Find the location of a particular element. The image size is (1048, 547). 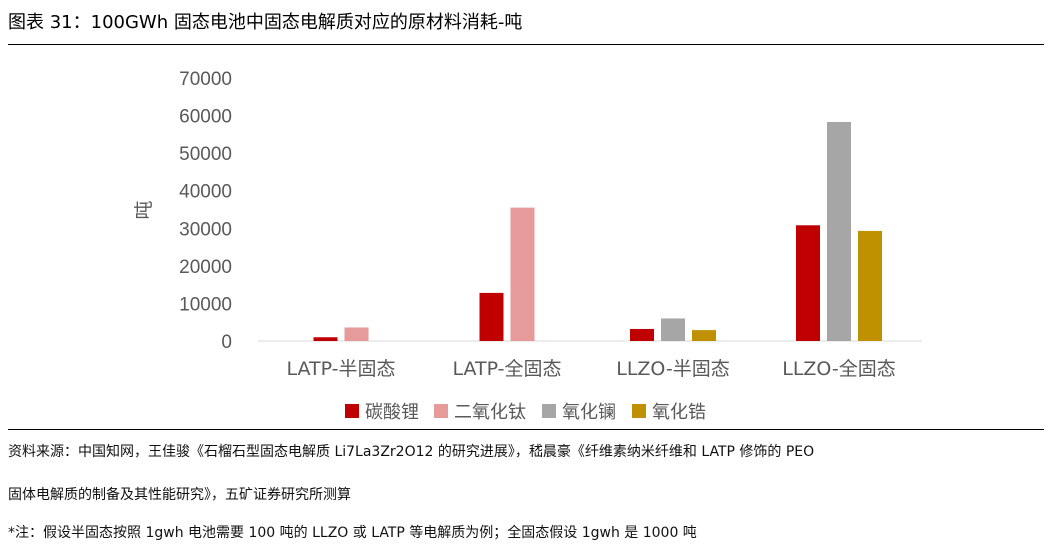

y-tick-label: 30000 is located at coordinates (205, 229).